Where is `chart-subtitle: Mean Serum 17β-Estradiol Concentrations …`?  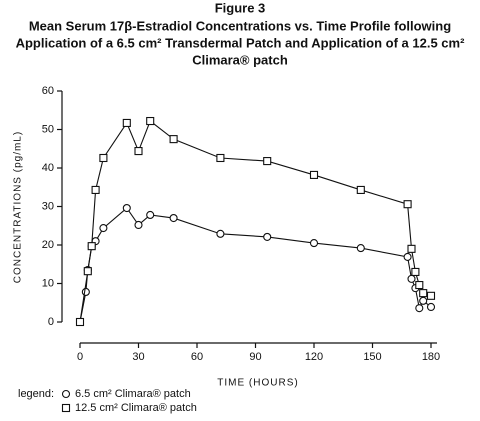
chart-subtitle: Mean Serum 17β-Estradiol Concentrations … is located at coordinates (240, 25).